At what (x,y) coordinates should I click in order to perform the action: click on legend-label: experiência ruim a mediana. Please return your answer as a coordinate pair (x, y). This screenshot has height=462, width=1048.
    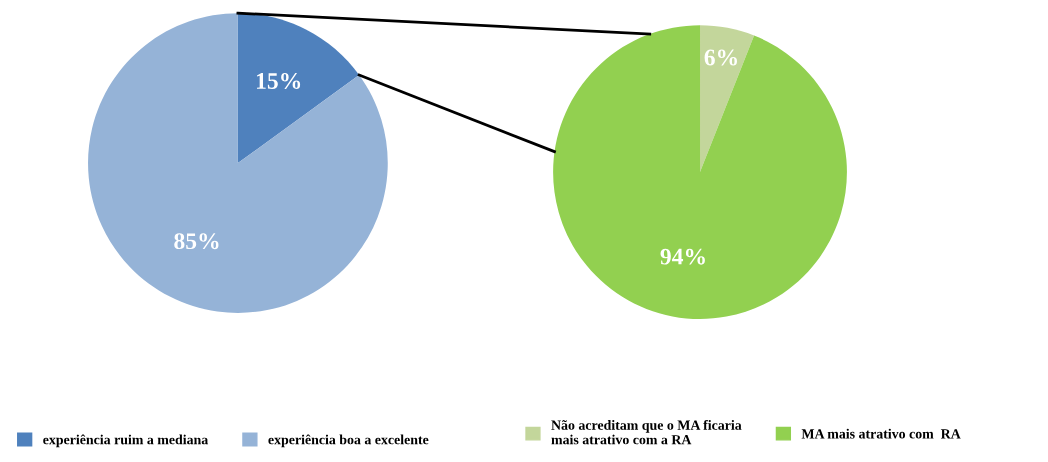
    Looking at the image, I should click on (126, 441).